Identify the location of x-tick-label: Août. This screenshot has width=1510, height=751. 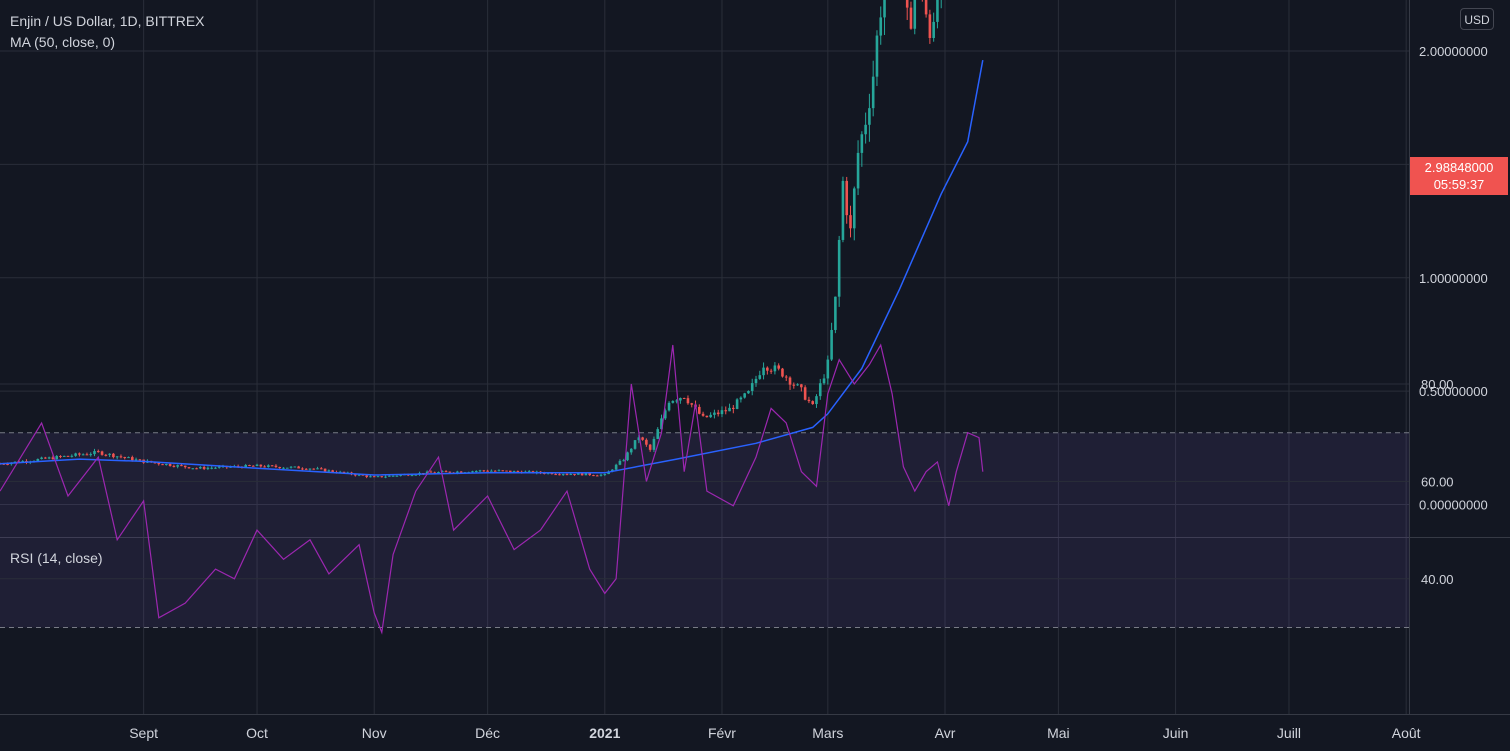
(1406, 733).